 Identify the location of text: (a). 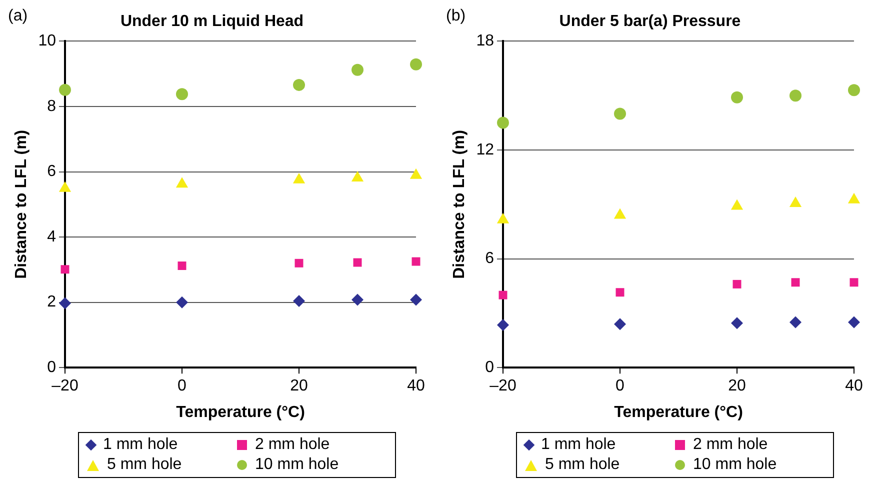
(18, 15).